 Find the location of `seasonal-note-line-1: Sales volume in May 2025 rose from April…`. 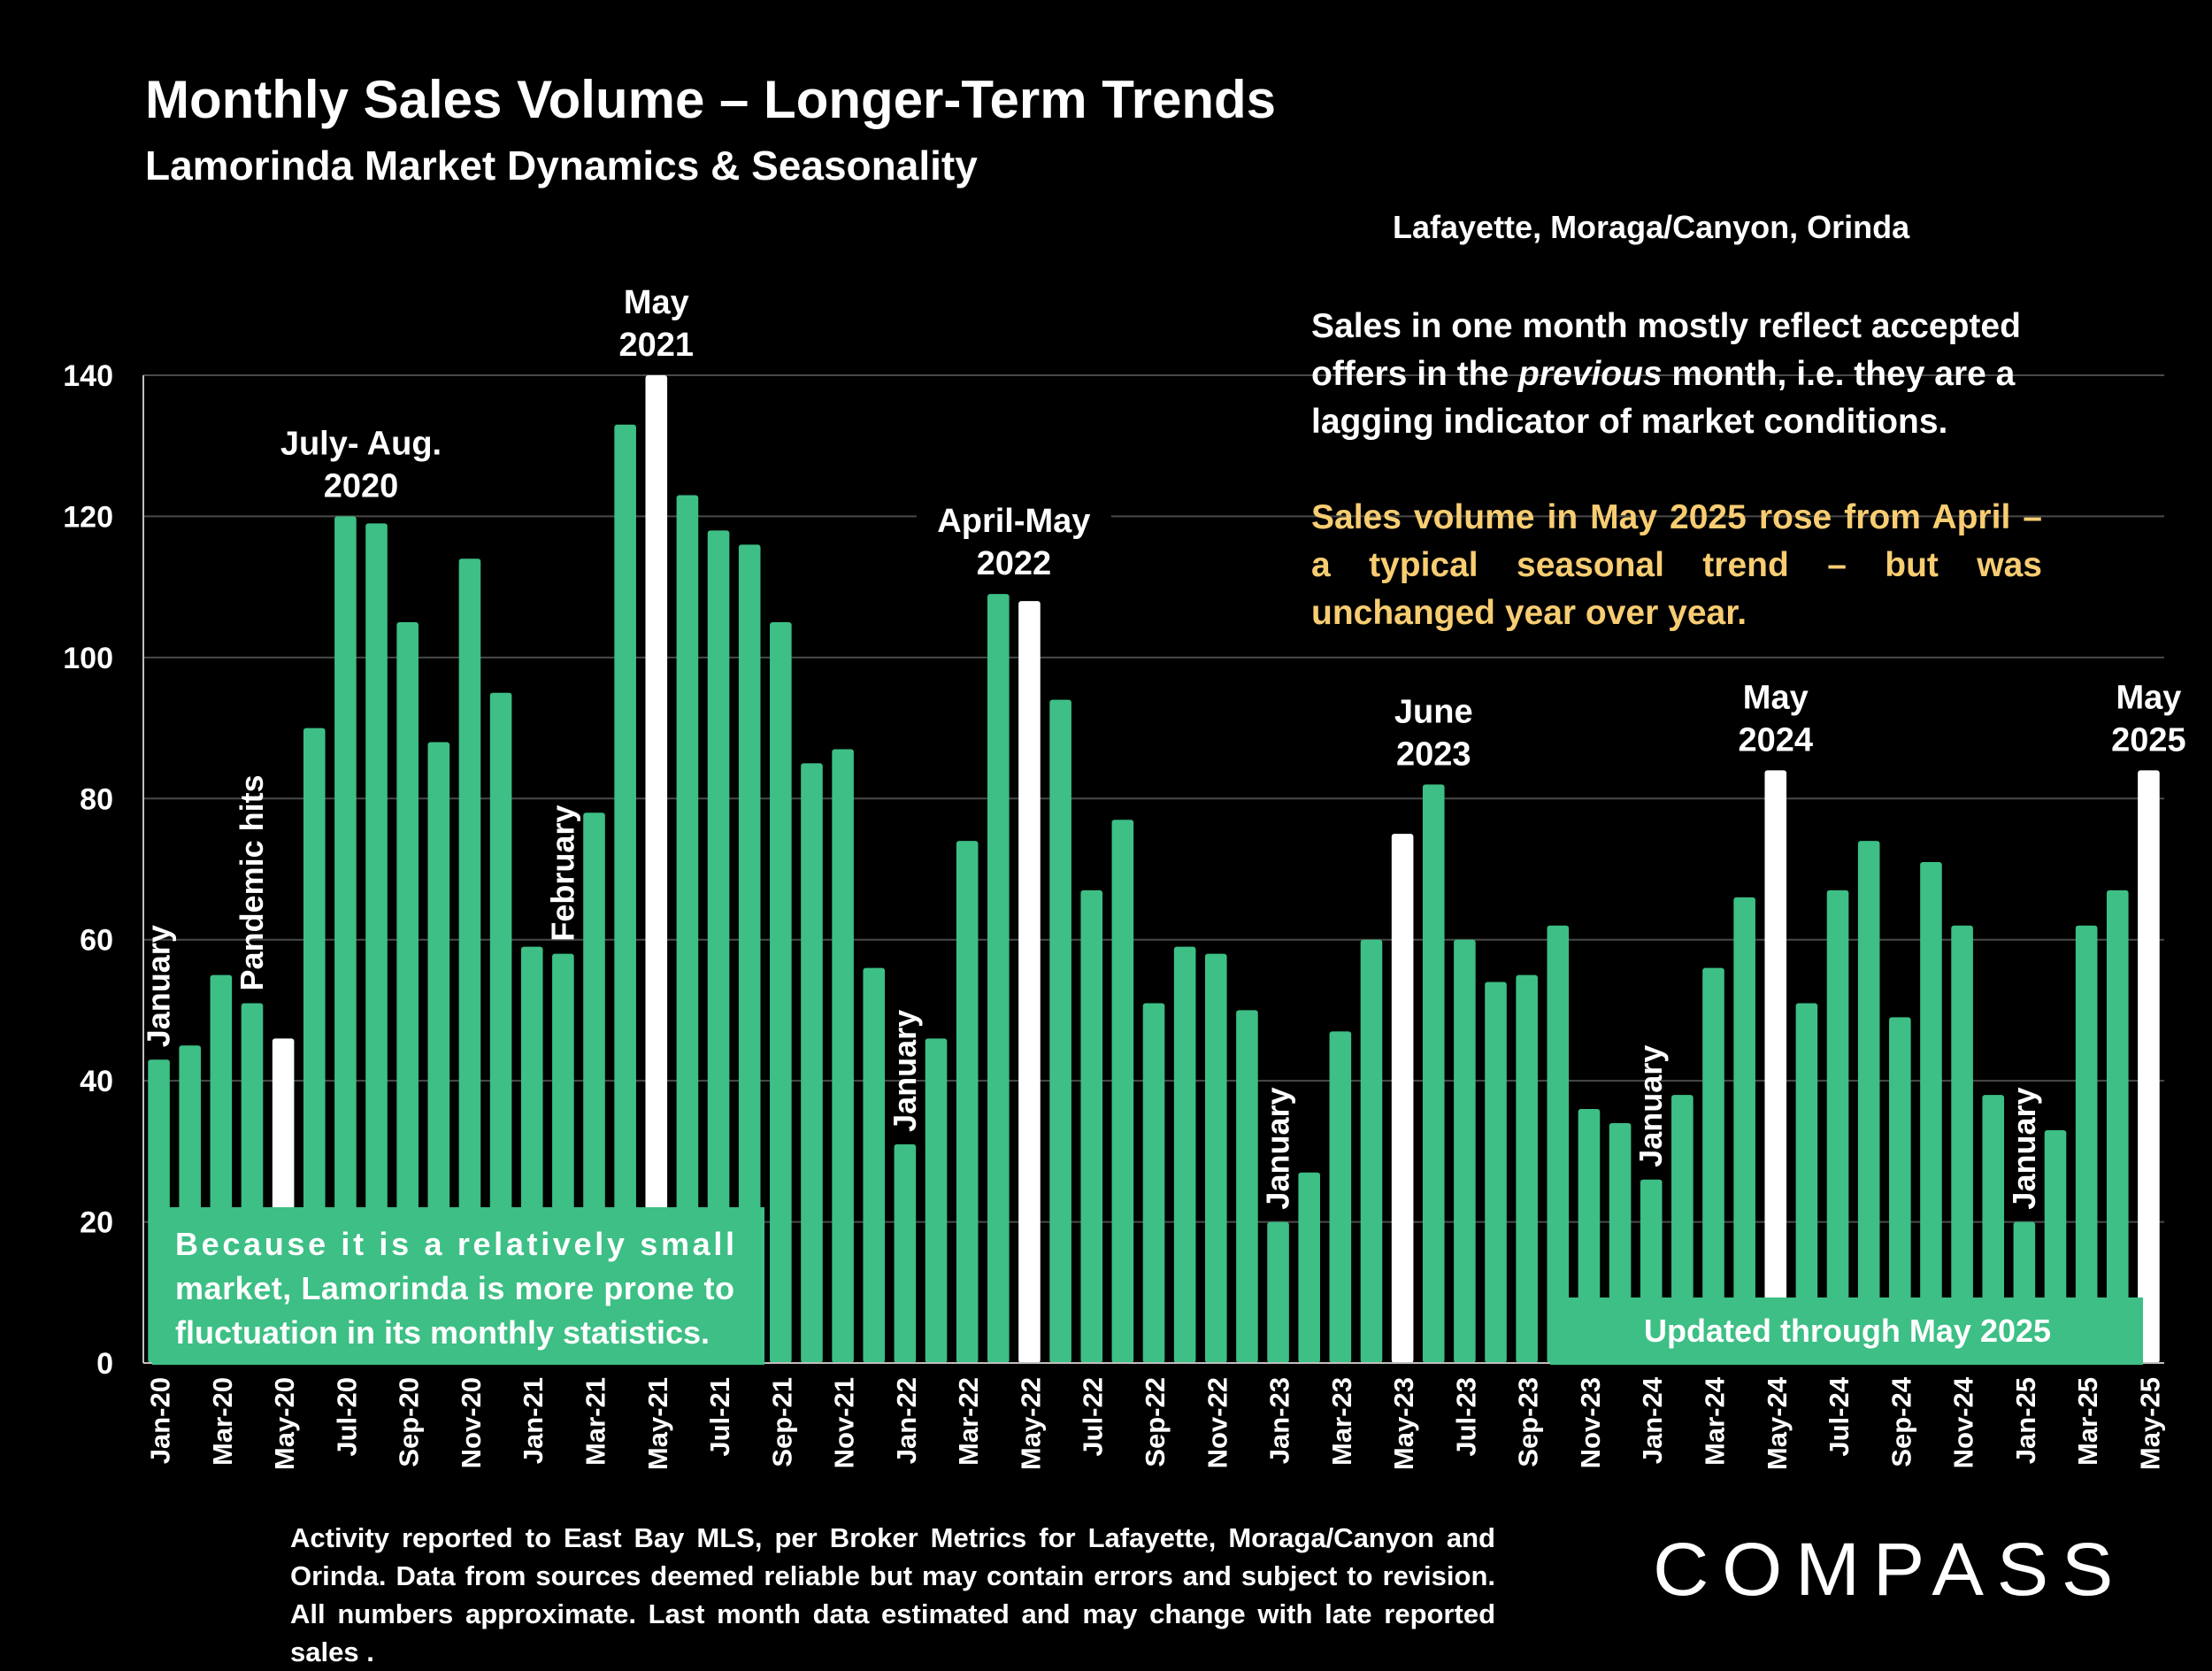

seasonal-note-line-1: Sales volume in May 2025 rose from April… is located at coordinates (1677, 517).